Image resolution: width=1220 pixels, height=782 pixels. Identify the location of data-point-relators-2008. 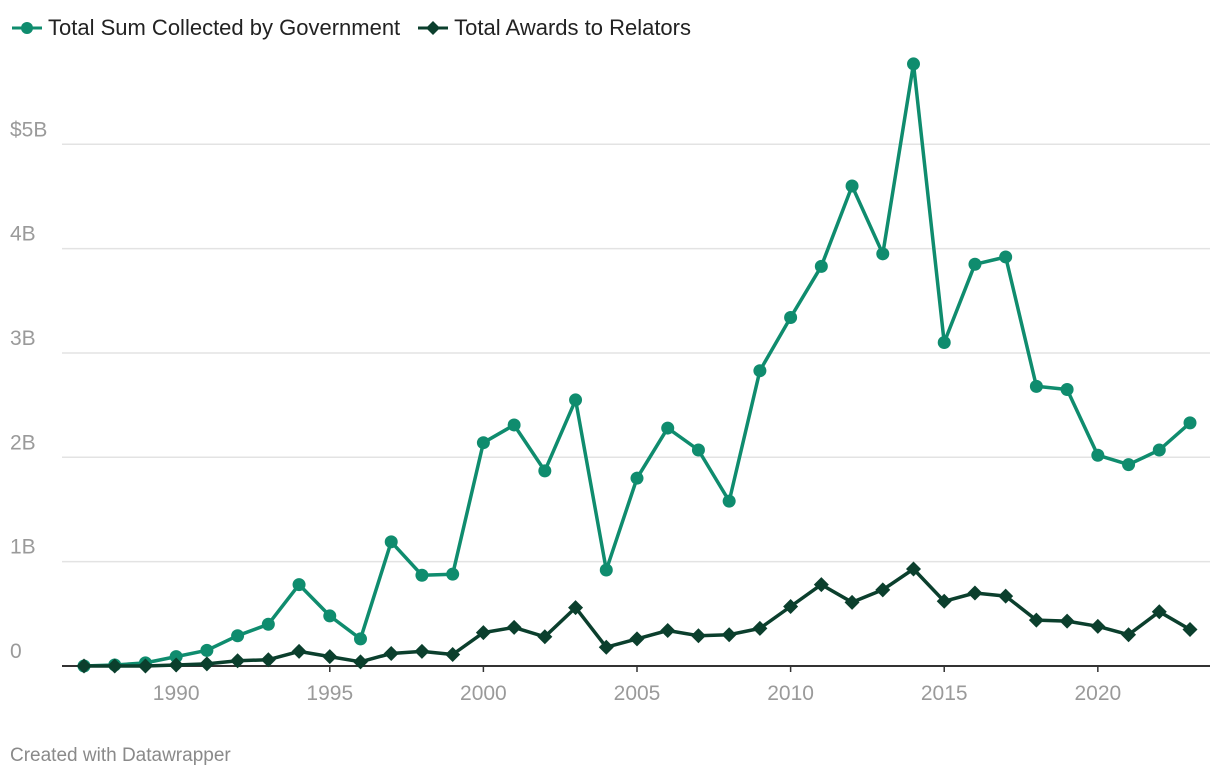
(729, 635).